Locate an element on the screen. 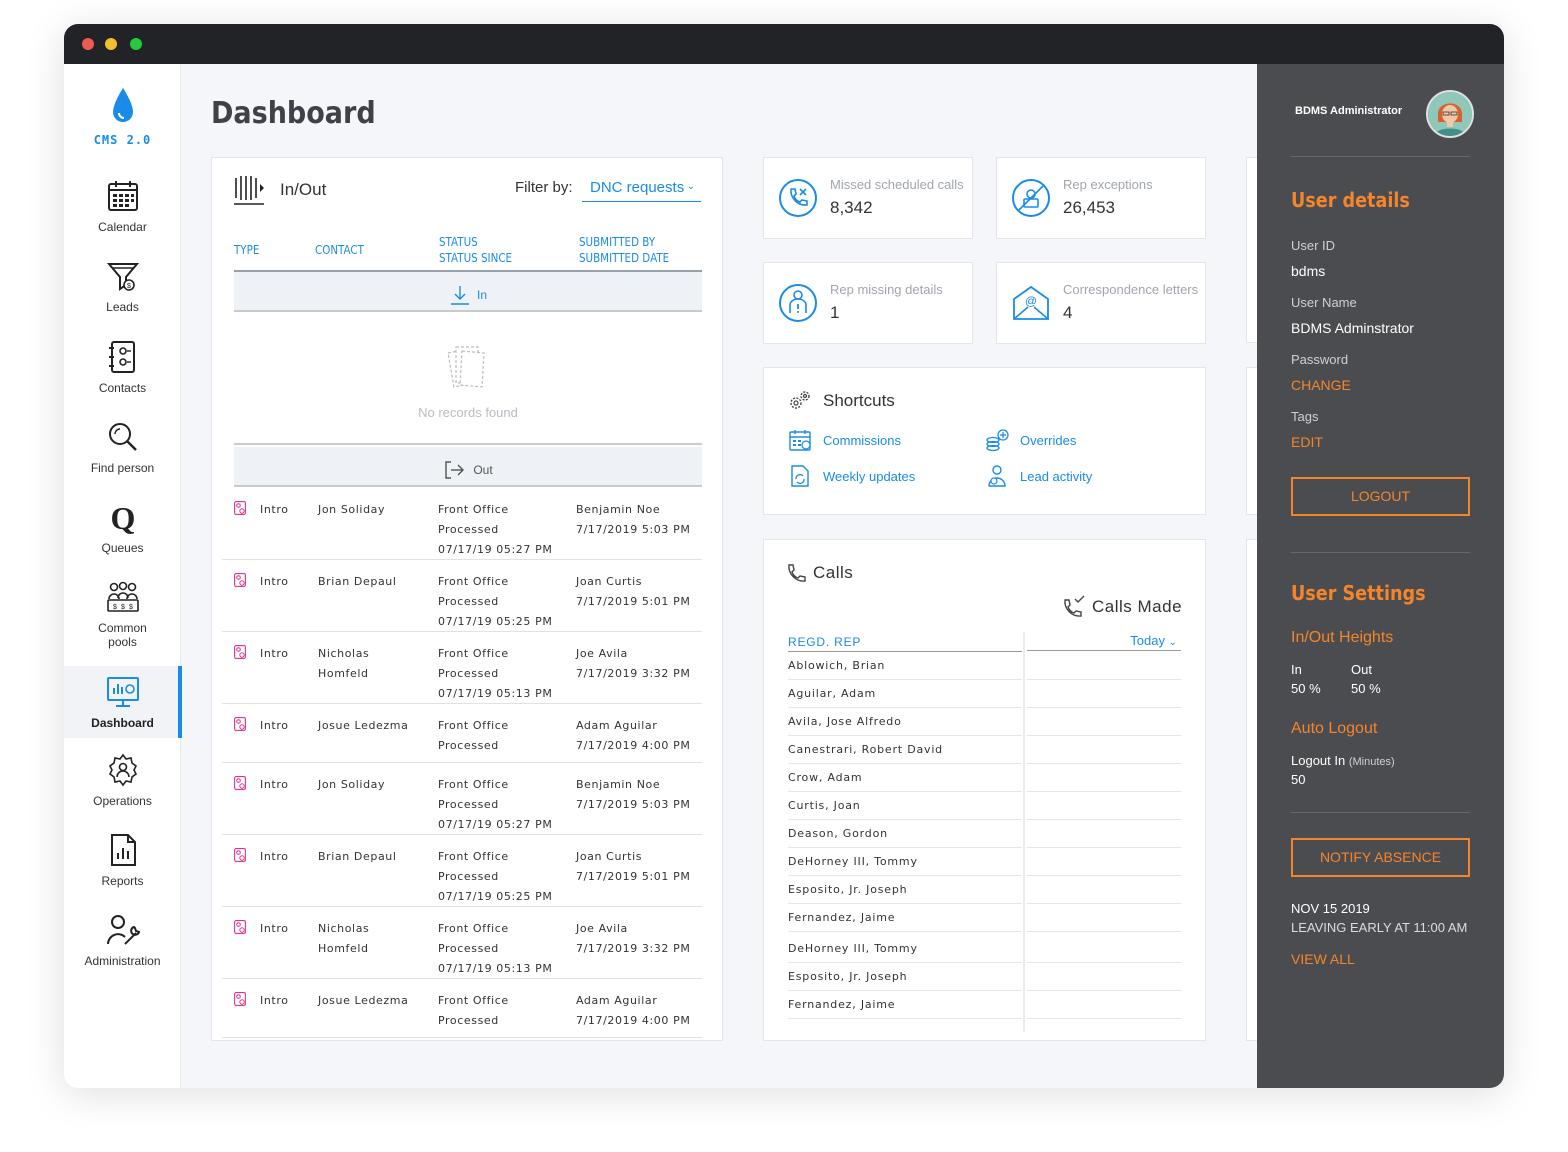 The image size is (1568, 1152). nav-item-common-pools: $ $ $ Common pools is located at coordinates (122, 614).